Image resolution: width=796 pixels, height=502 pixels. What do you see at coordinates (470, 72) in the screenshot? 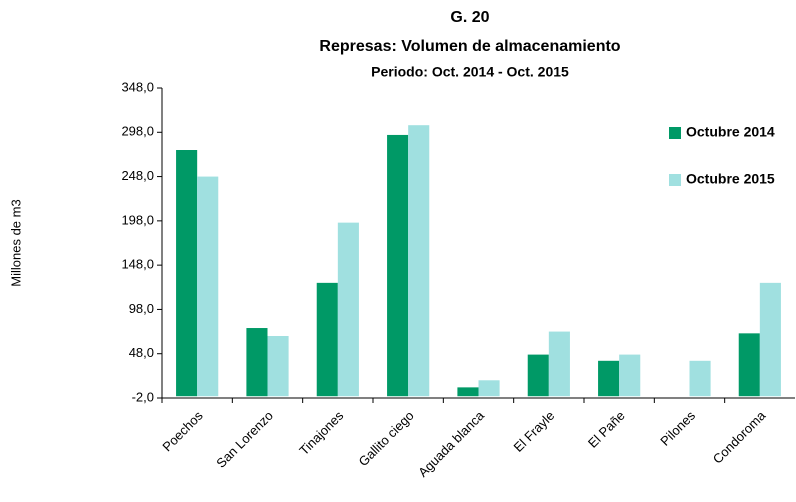
I see `chart-period: Periodo: Oct. 2014 - Oct. 2015` at bounding box center [470, 72].